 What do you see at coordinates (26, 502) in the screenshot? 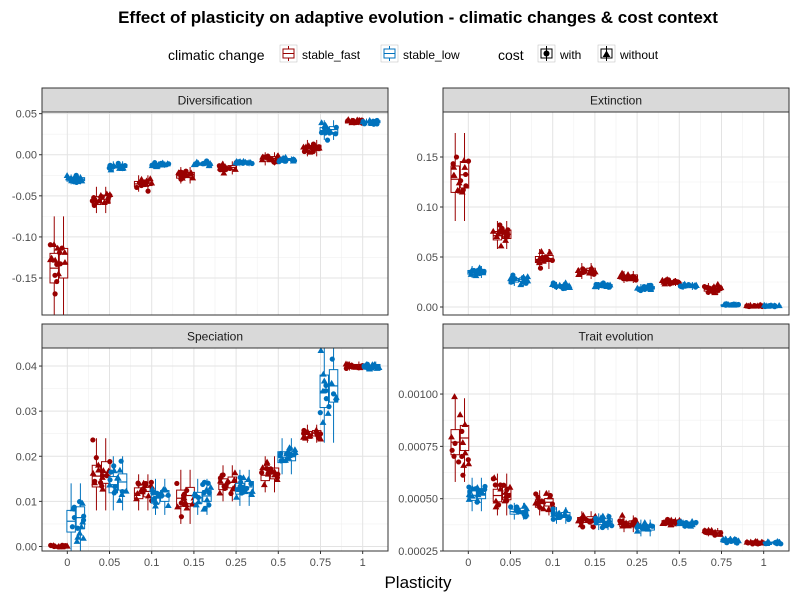
I see `y-tick-label: 0.01` at bounding box center [26, 502].